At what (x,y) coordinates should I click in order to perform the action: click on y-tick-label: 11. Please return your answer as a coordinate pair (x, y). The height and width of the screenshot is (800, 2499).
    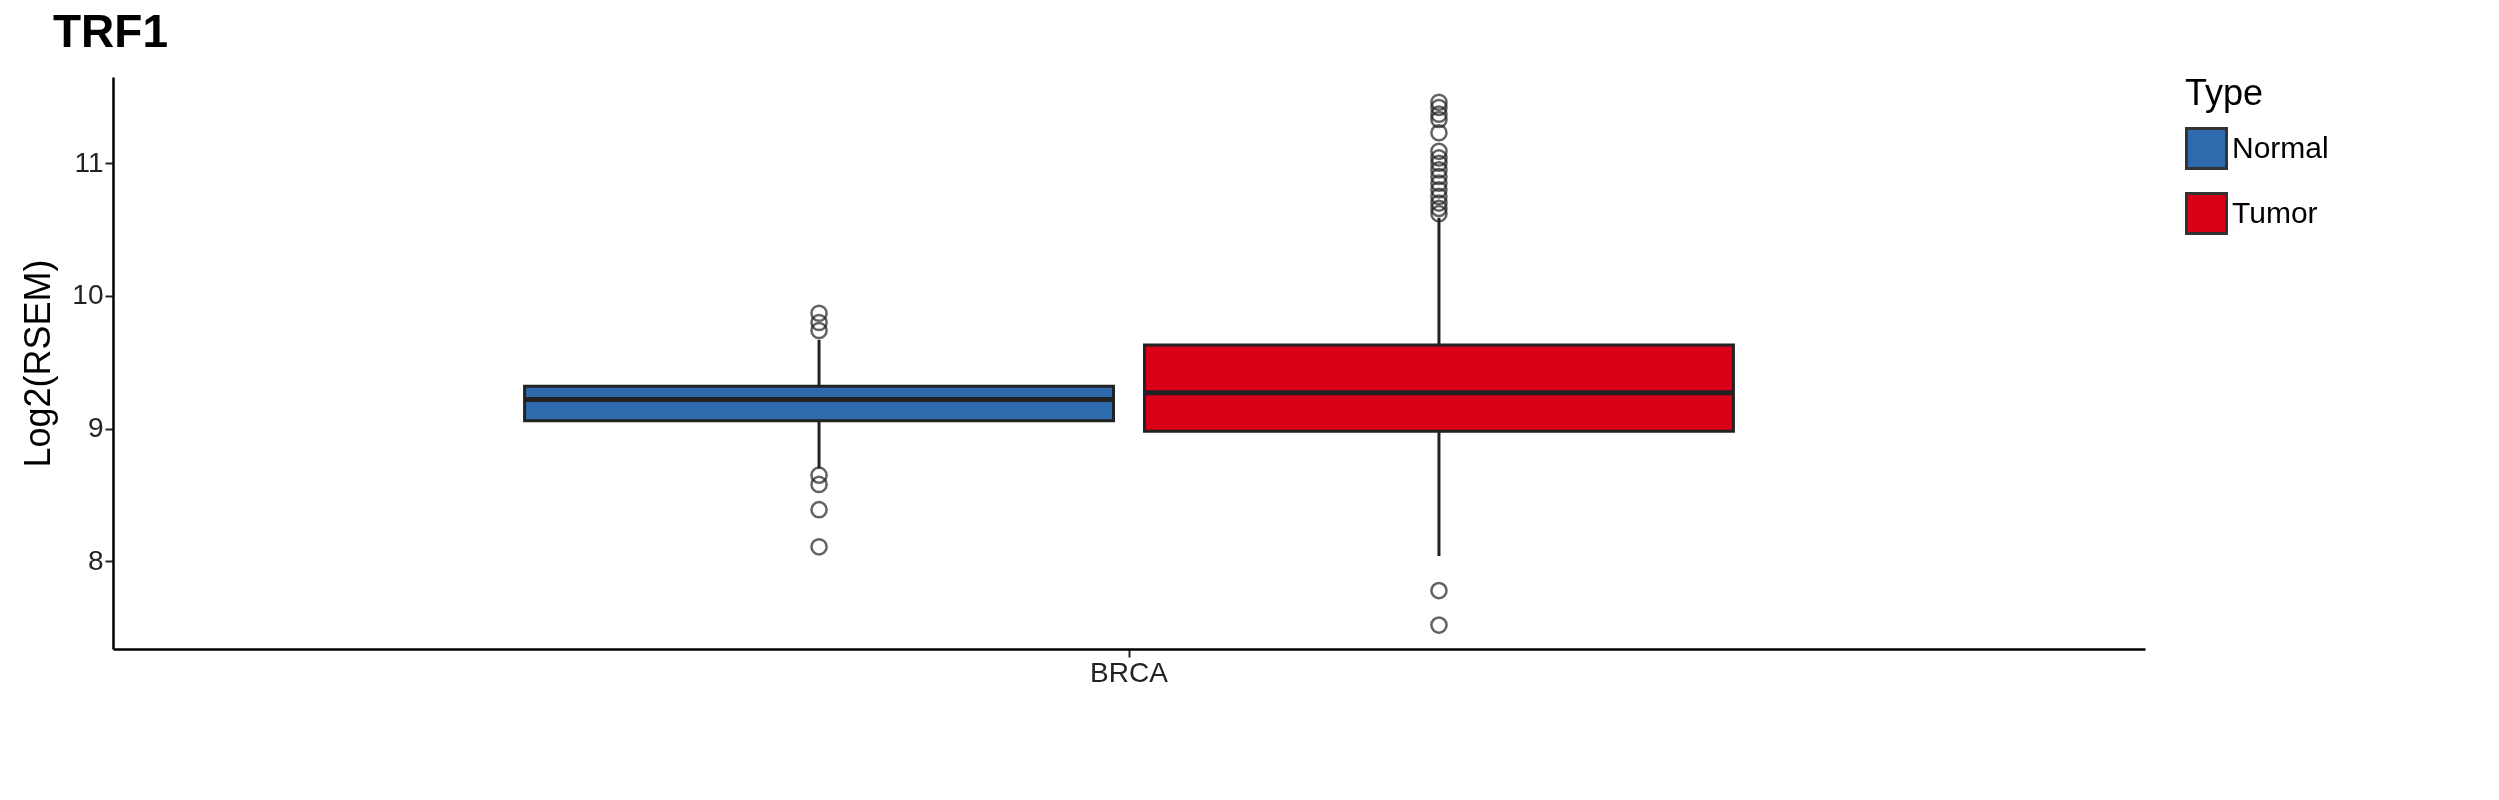
    Looking at the image, I should click on (89, 162).